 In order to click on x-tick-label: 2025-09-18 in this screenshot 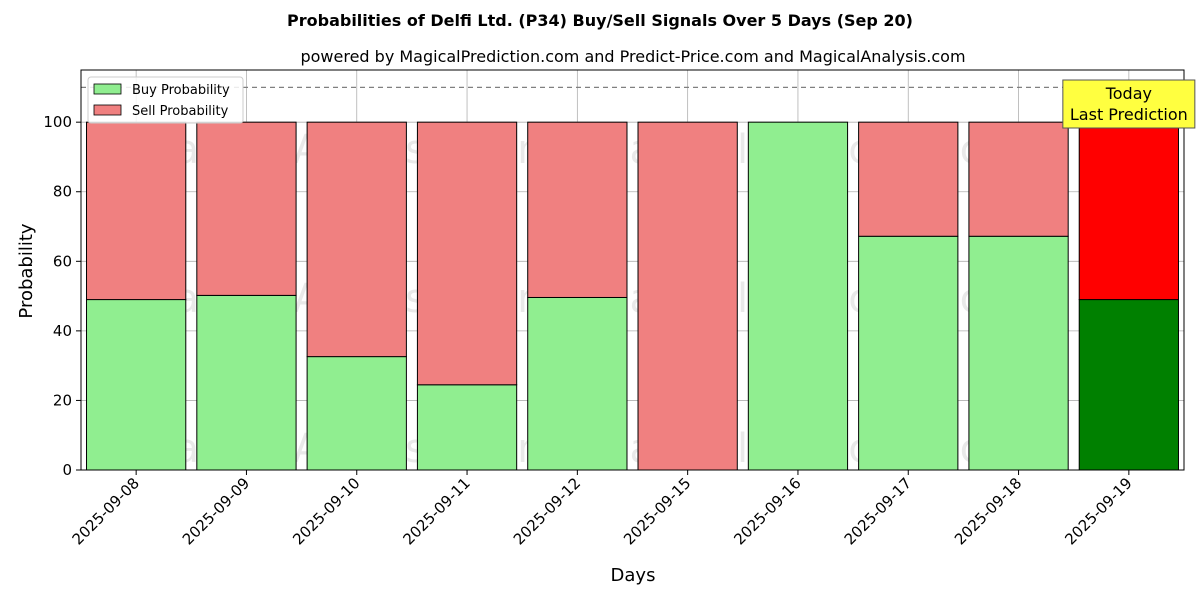, I will do `click(988, 511)`.